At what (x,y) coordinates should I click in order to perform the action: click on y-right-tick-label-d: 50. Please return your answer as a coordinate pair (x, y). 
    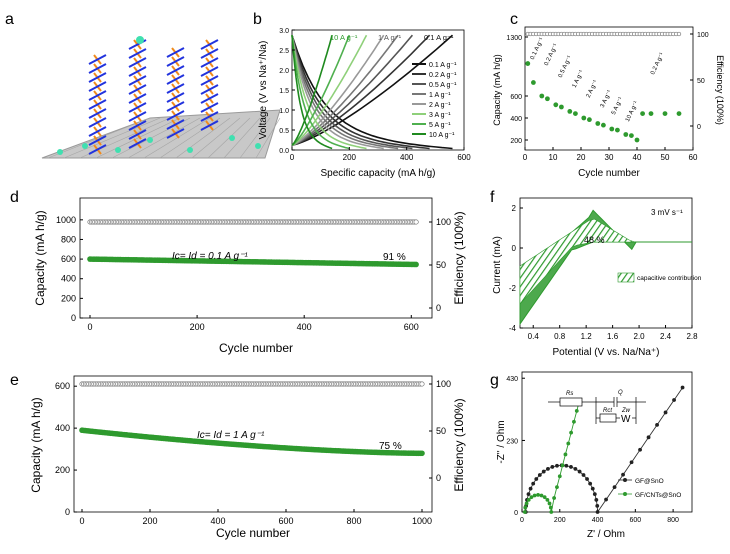
    Looking at the image, I should click on (441, 265).